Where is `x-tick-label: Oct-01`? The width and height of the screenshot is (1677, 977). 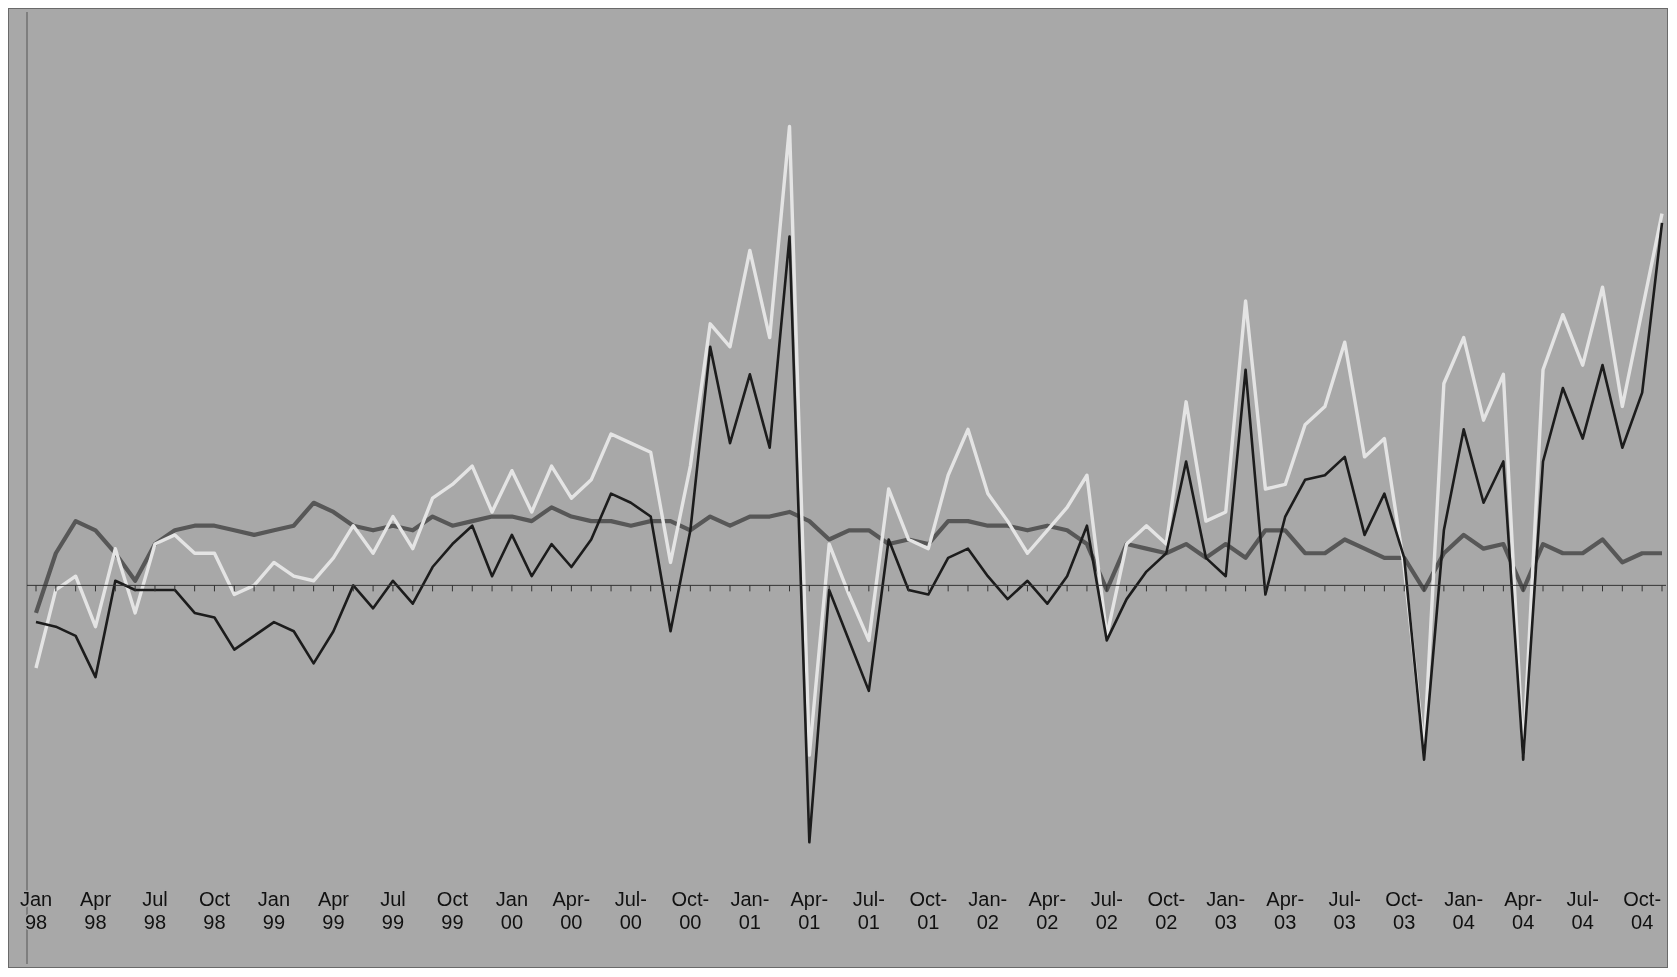 x-tick-label: Oct-01 is located at coordinates (928, 910).